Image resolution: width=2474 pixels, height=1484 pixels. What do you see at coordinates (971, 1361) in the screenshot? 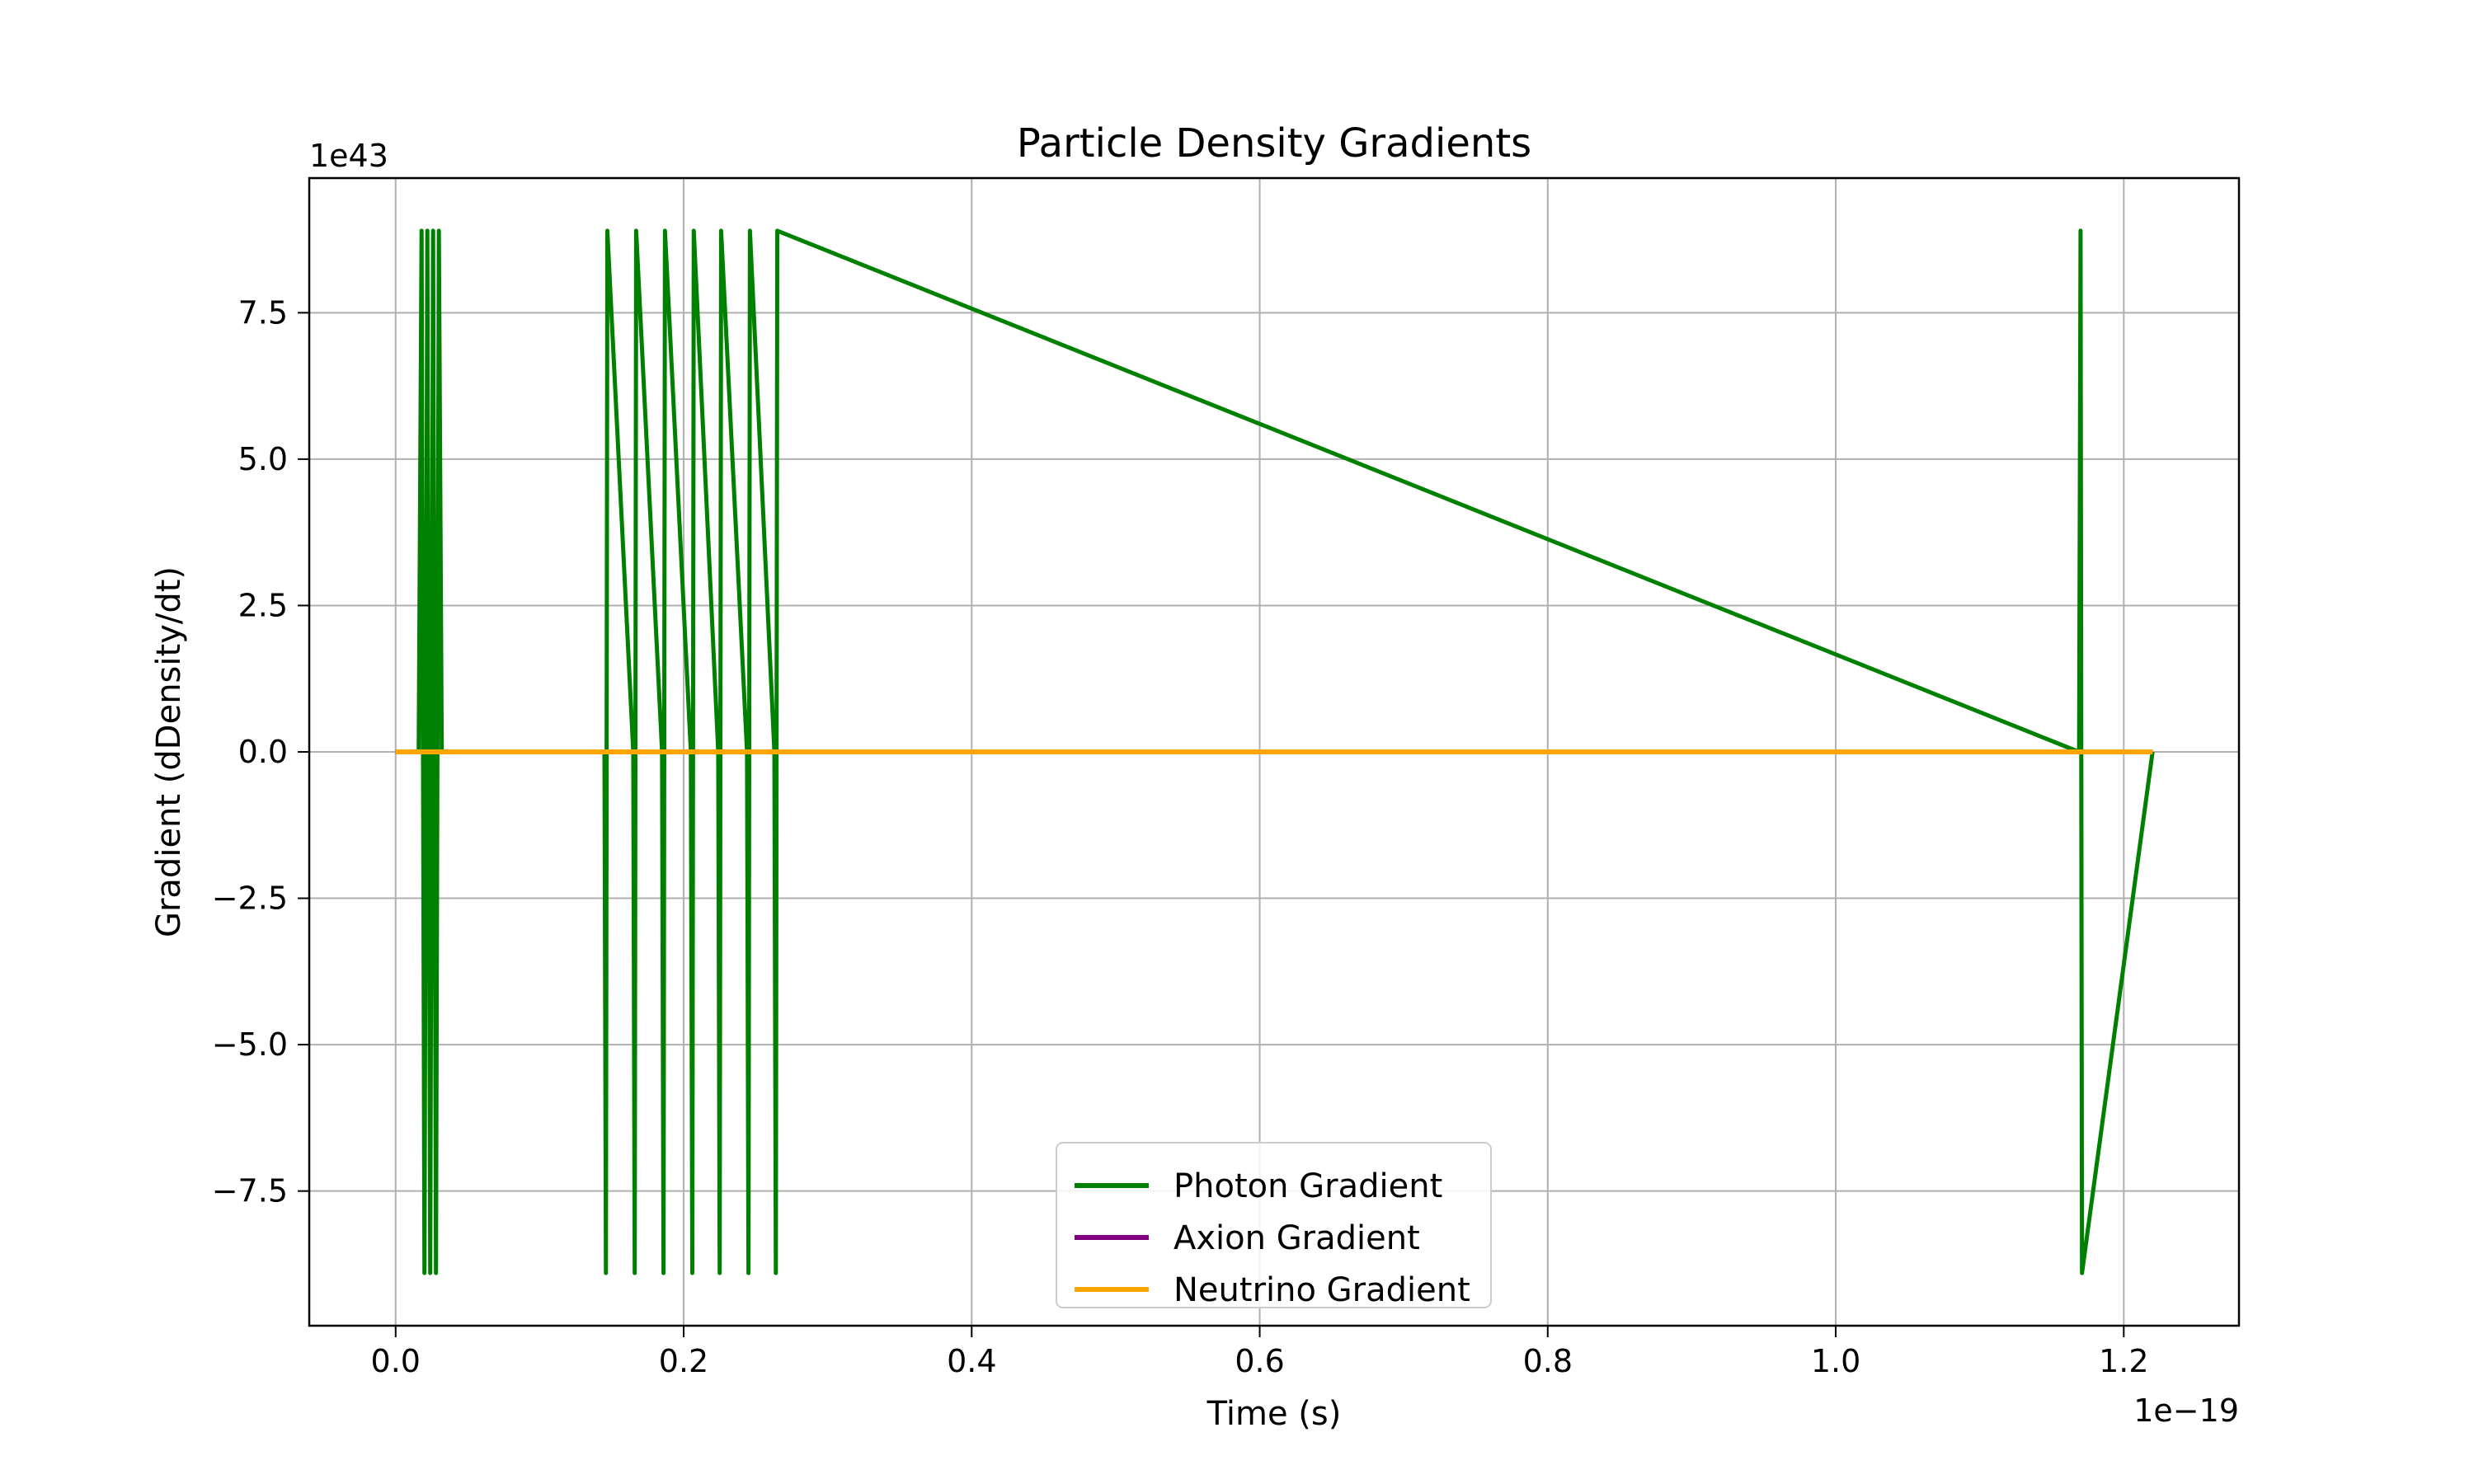
I see `x-tick-label: 0.4` at bounding box center [971, 1361].